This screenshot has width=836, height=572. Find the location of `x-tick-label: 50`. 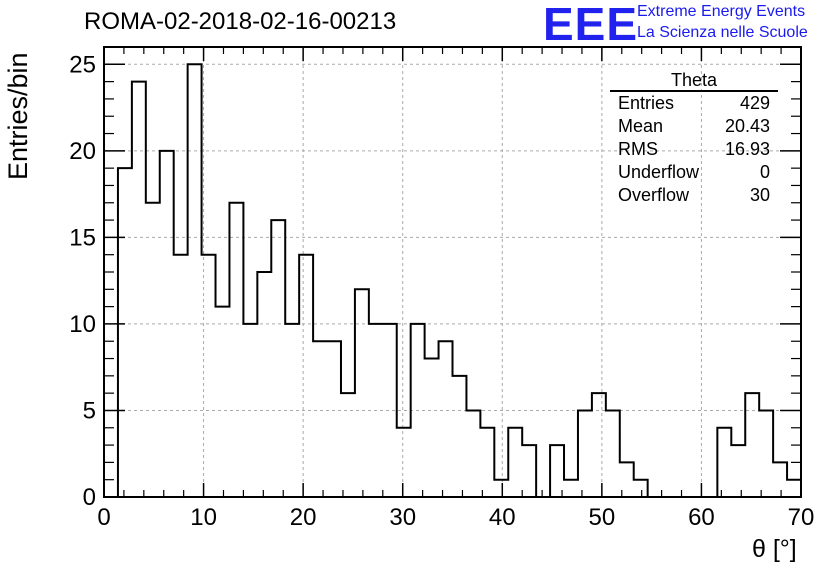

x-tick-label: 50 is located at coordinates (602, 517).